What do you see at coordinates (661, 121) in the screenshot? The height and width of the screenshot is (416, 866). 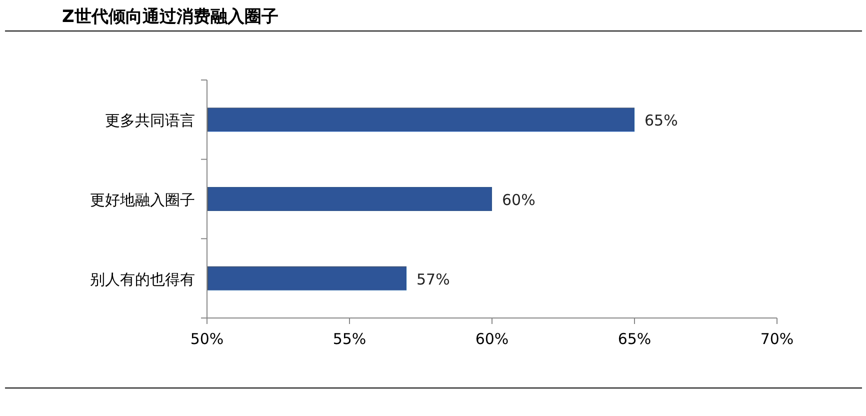 I see `data-label: 65%` at bounding box center [661, 121].